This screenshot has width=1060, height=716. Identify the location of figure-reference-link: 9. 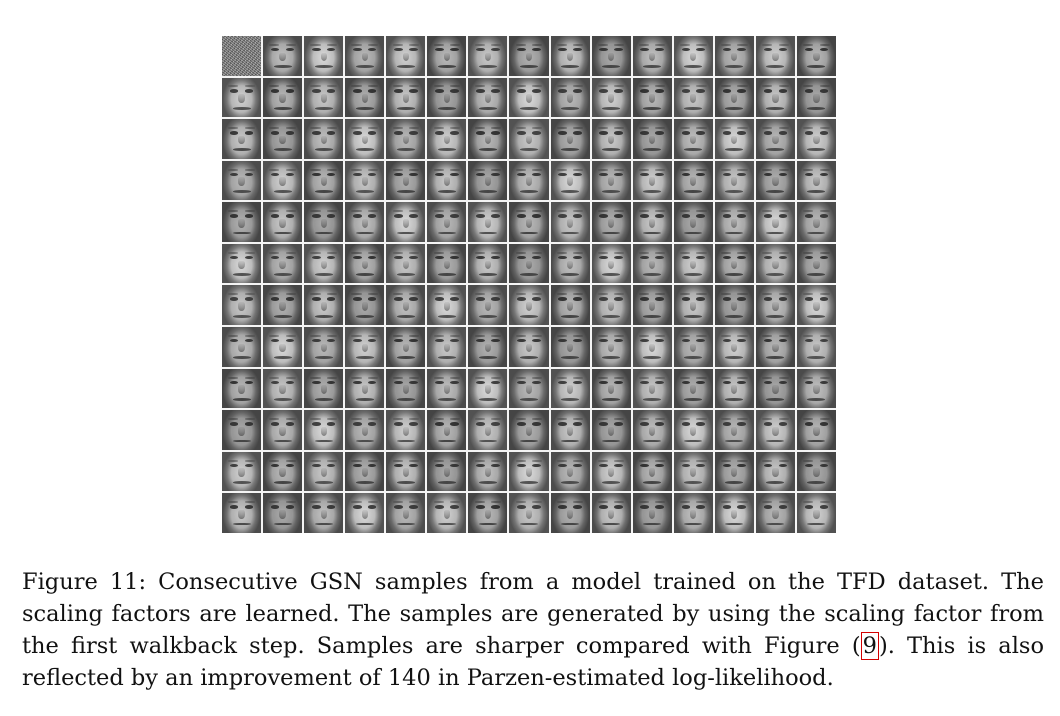
(869, 646).